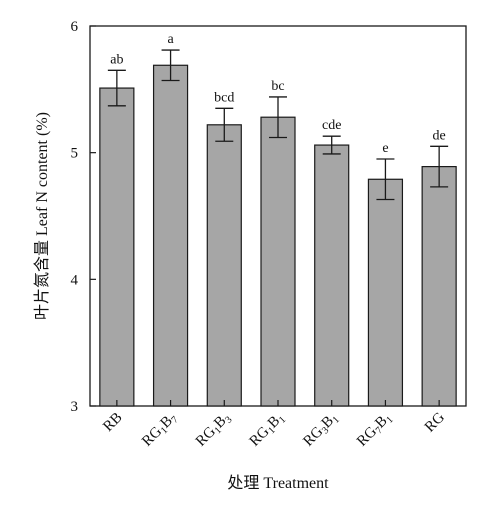  I want to click on x-tick-label: RG1B3, so click(213, 430).